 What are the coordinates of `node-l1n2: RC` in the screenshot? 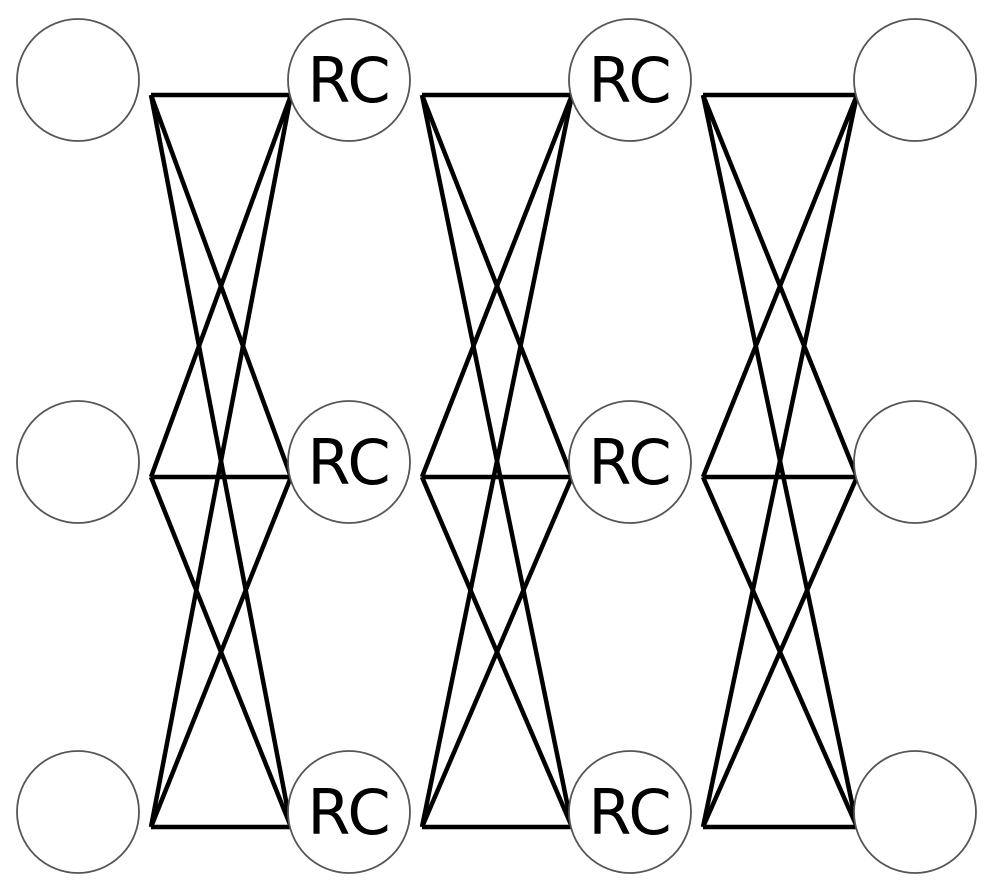 It's located at (349, 812).